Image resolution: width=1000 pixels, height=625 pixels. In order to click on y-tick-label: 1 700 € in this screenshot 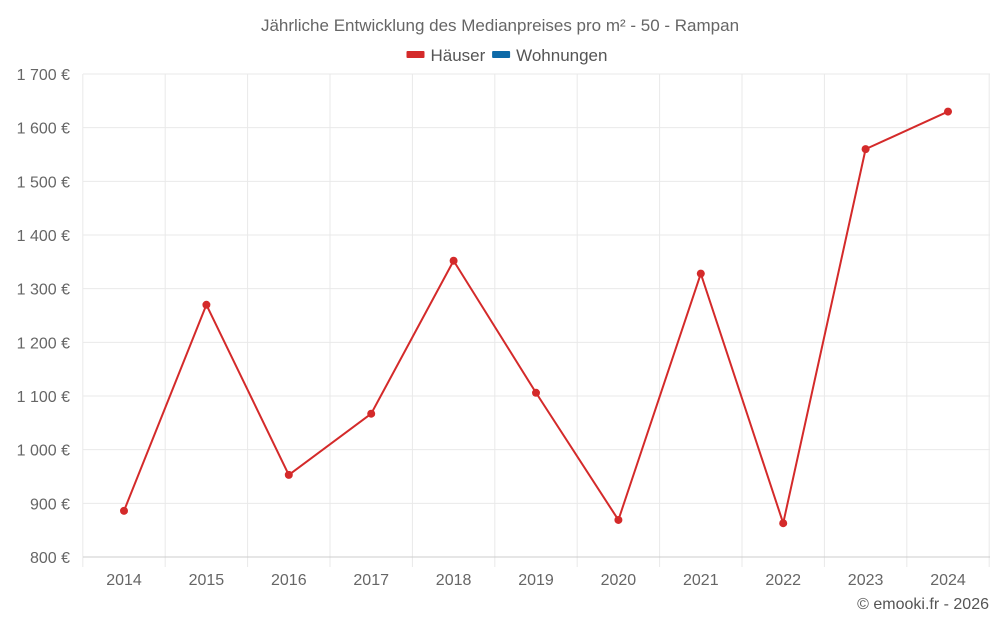, I will do `click(43, 75)`.